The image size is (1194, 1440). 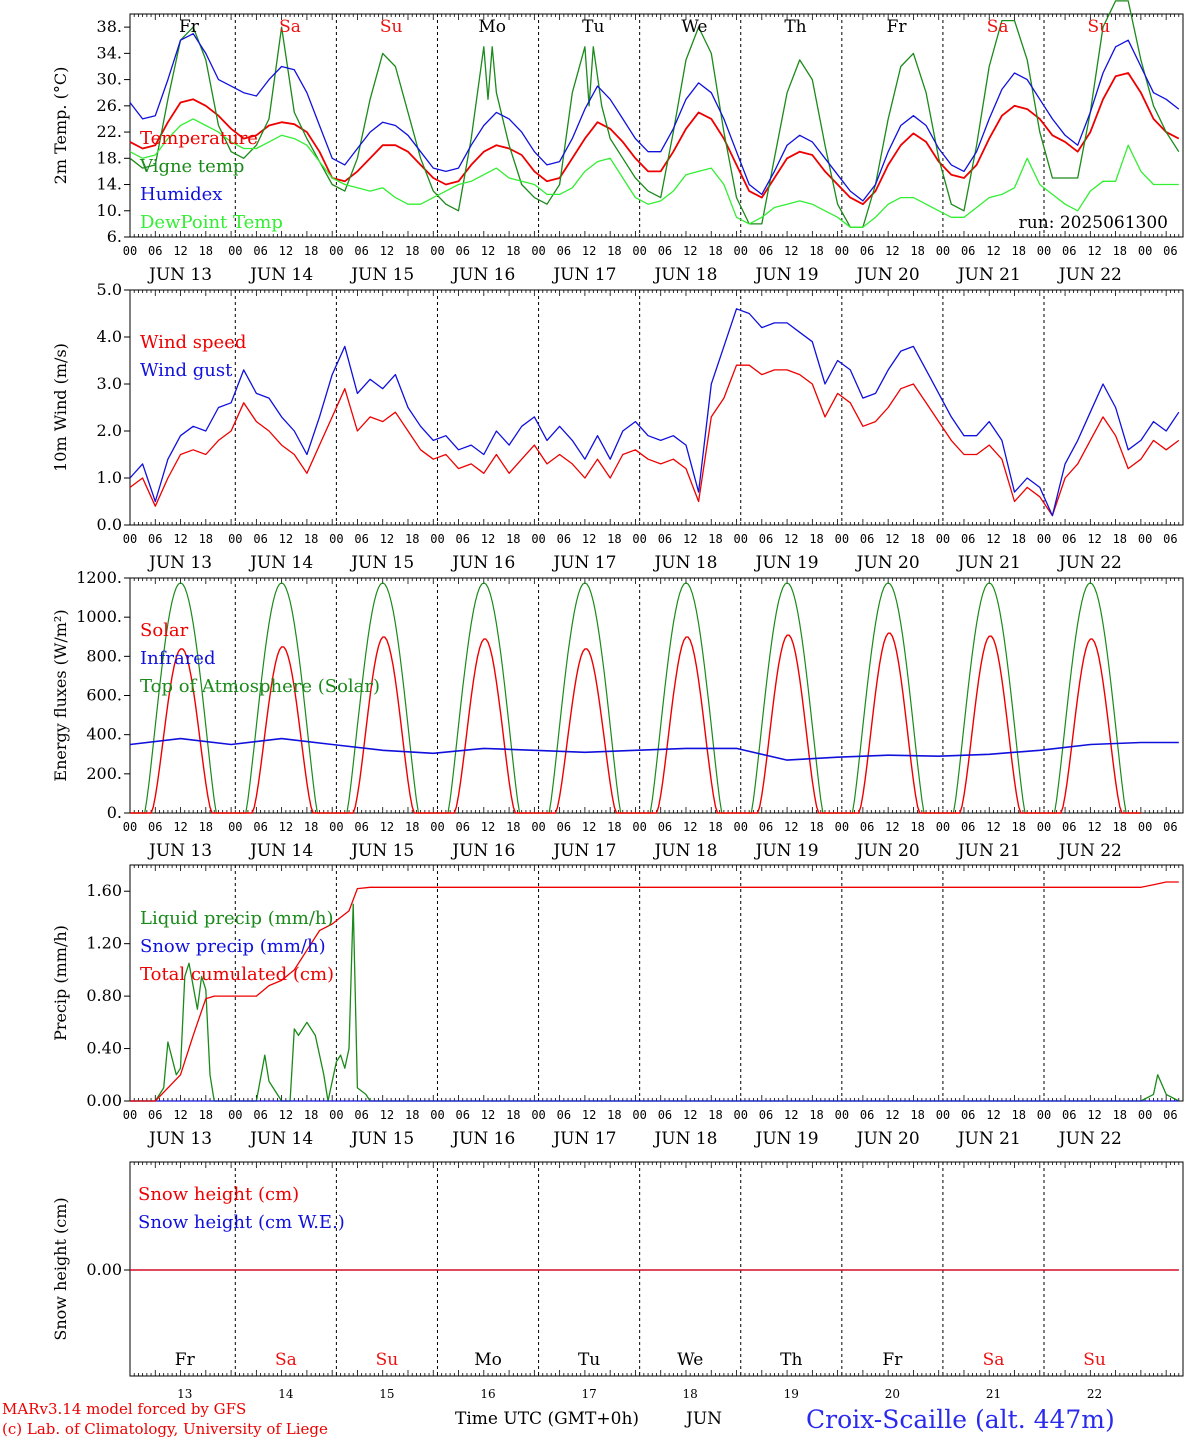 What do you see at coordinates (703, 1419) in the screenshot?
I see `month-label: JUN` at bounding box center [703, 1419].